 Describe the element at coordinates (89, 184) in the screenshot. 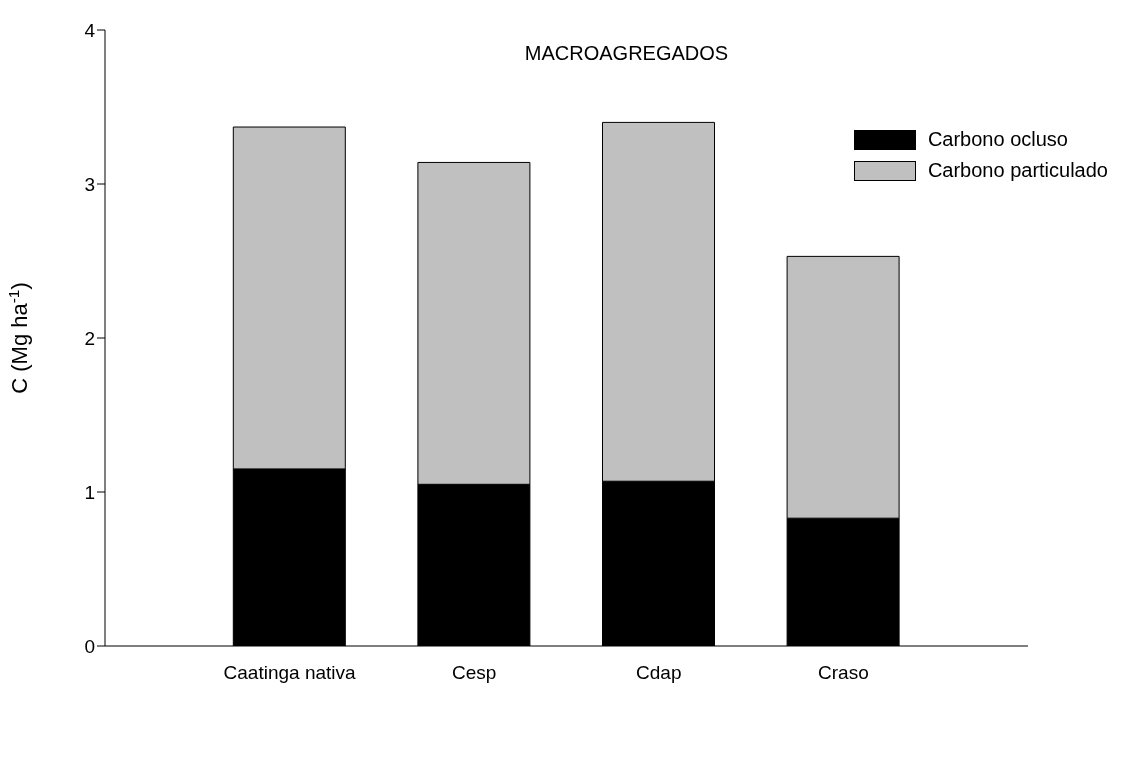

I see `y-tick-label: 3` at that location.